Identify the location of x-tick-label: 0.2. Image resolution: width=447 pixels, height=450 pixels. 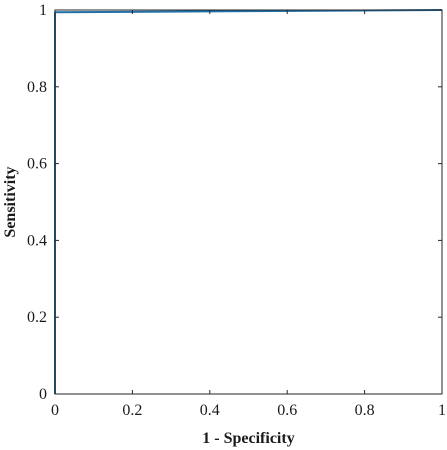
(132, 410).